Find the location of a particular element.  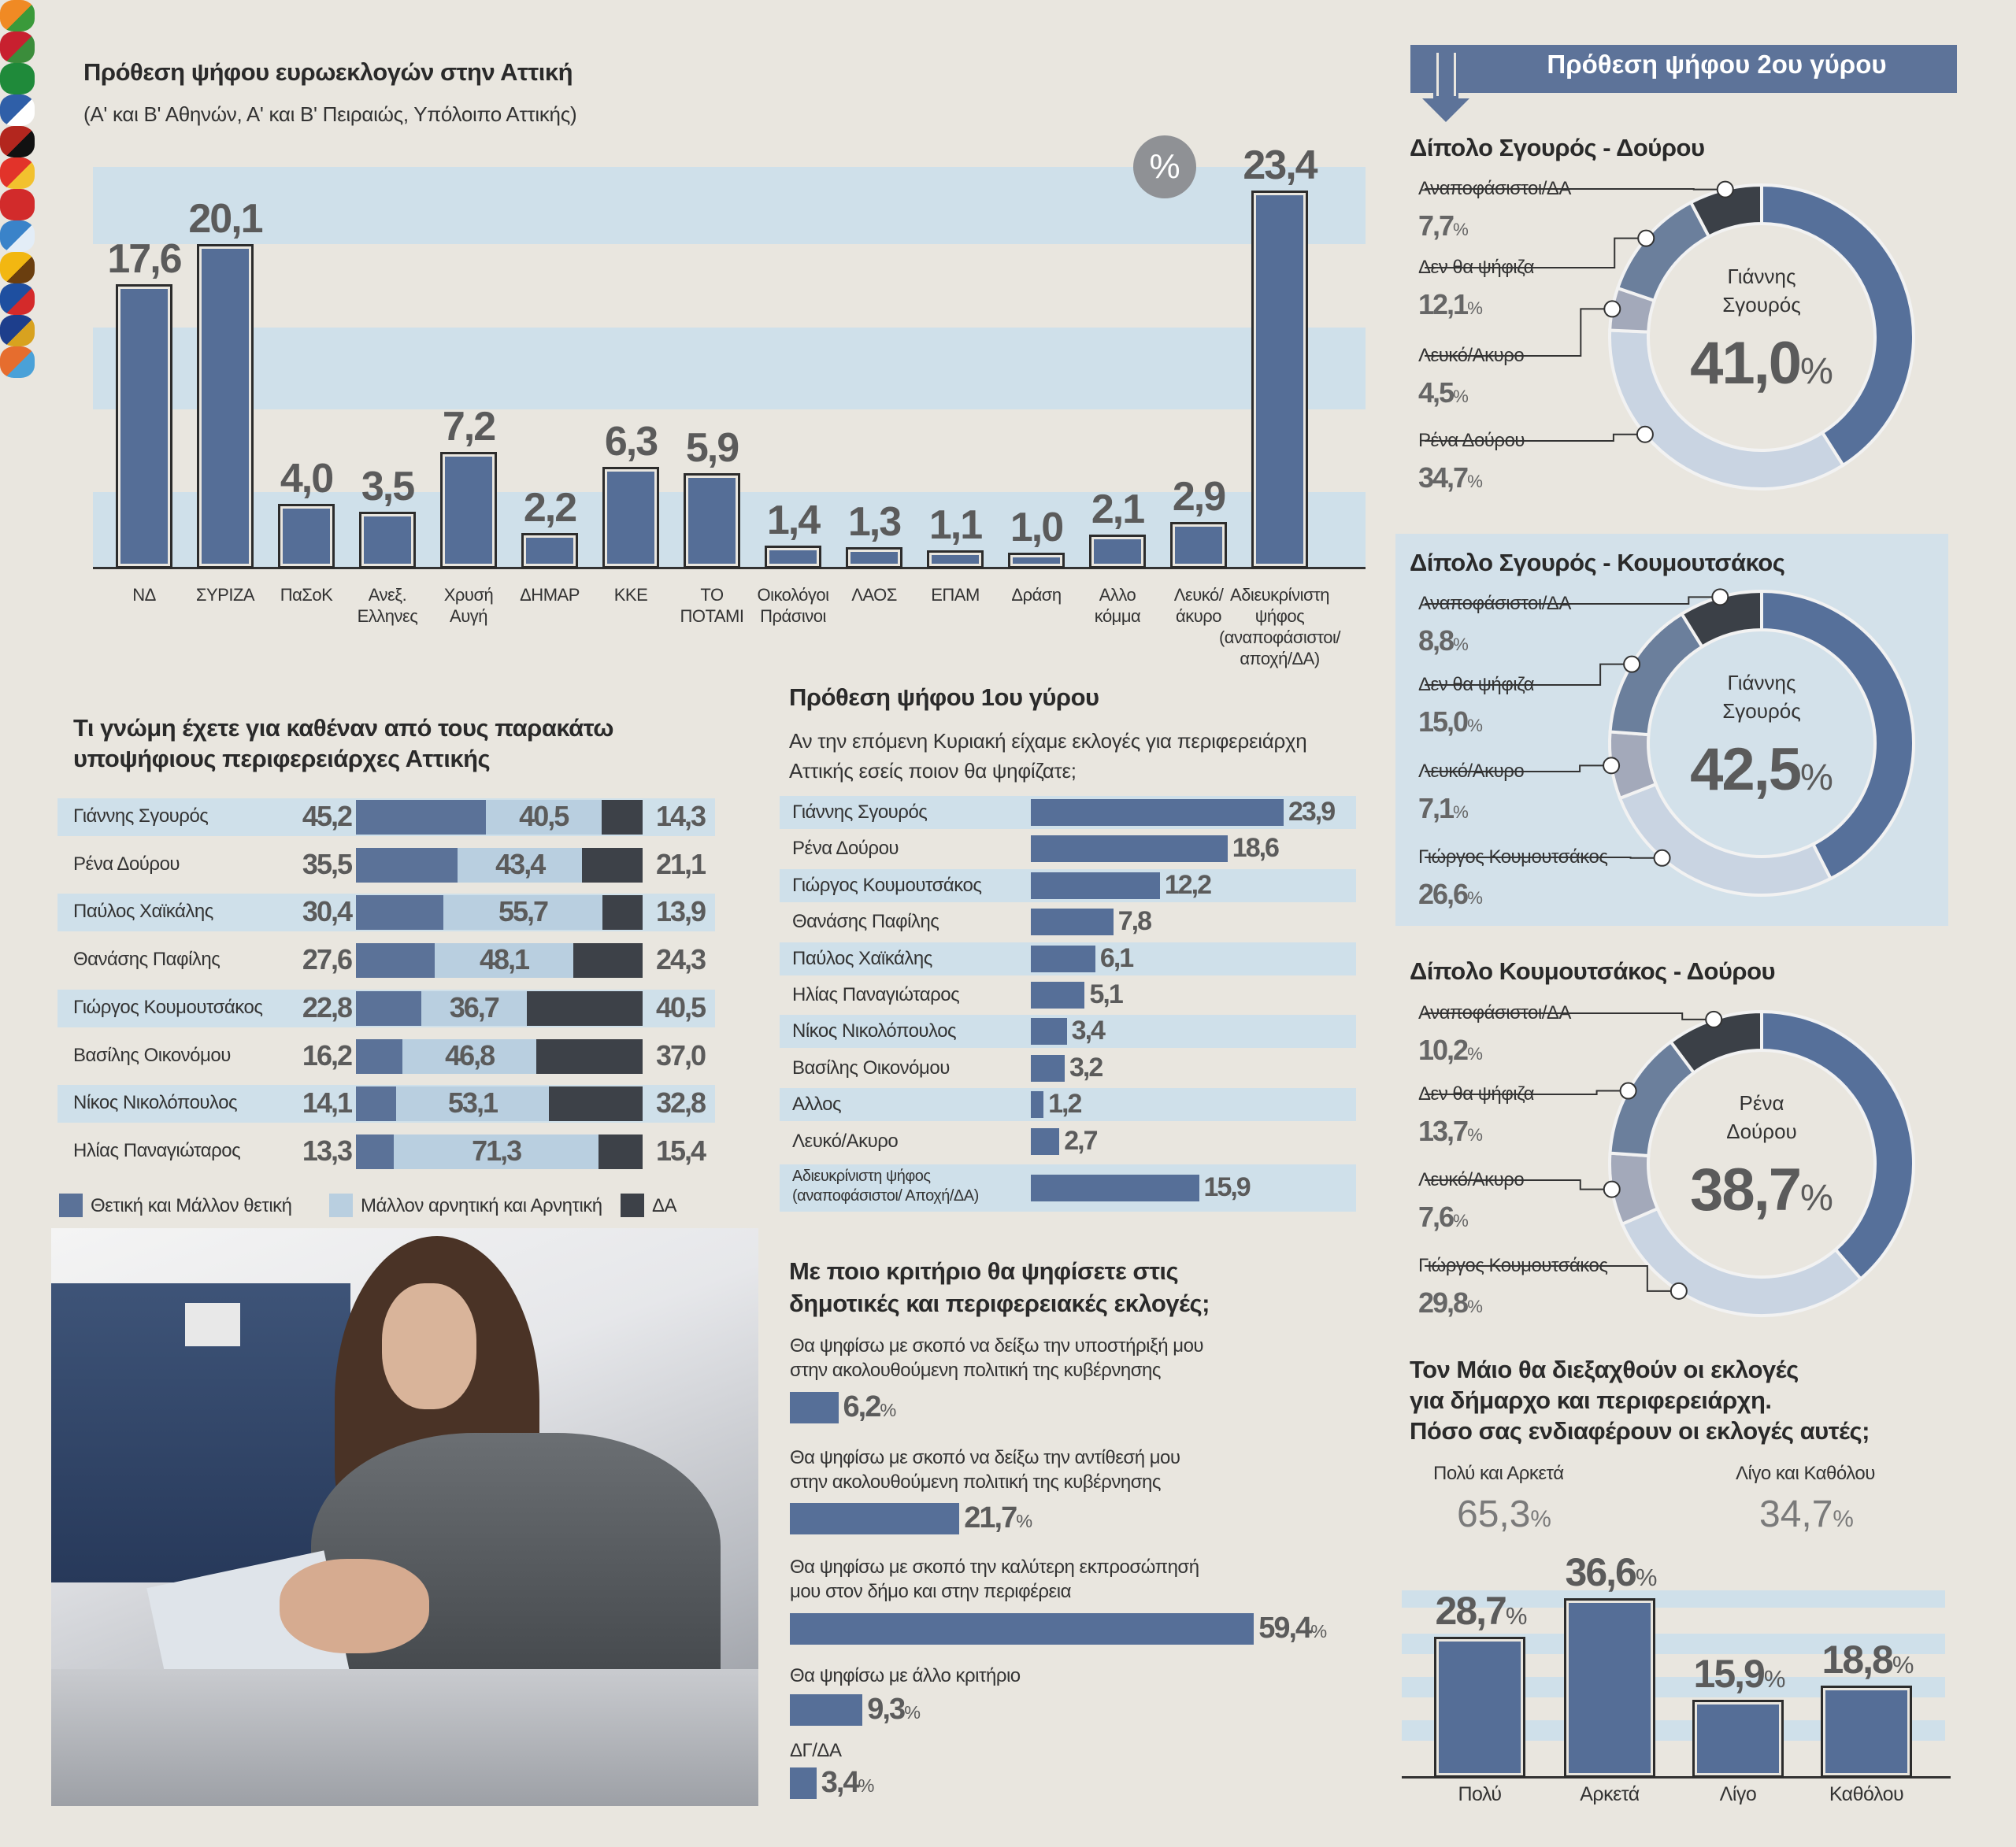

bar-value-label: 9,3% is located at coordinates (894, 1710).